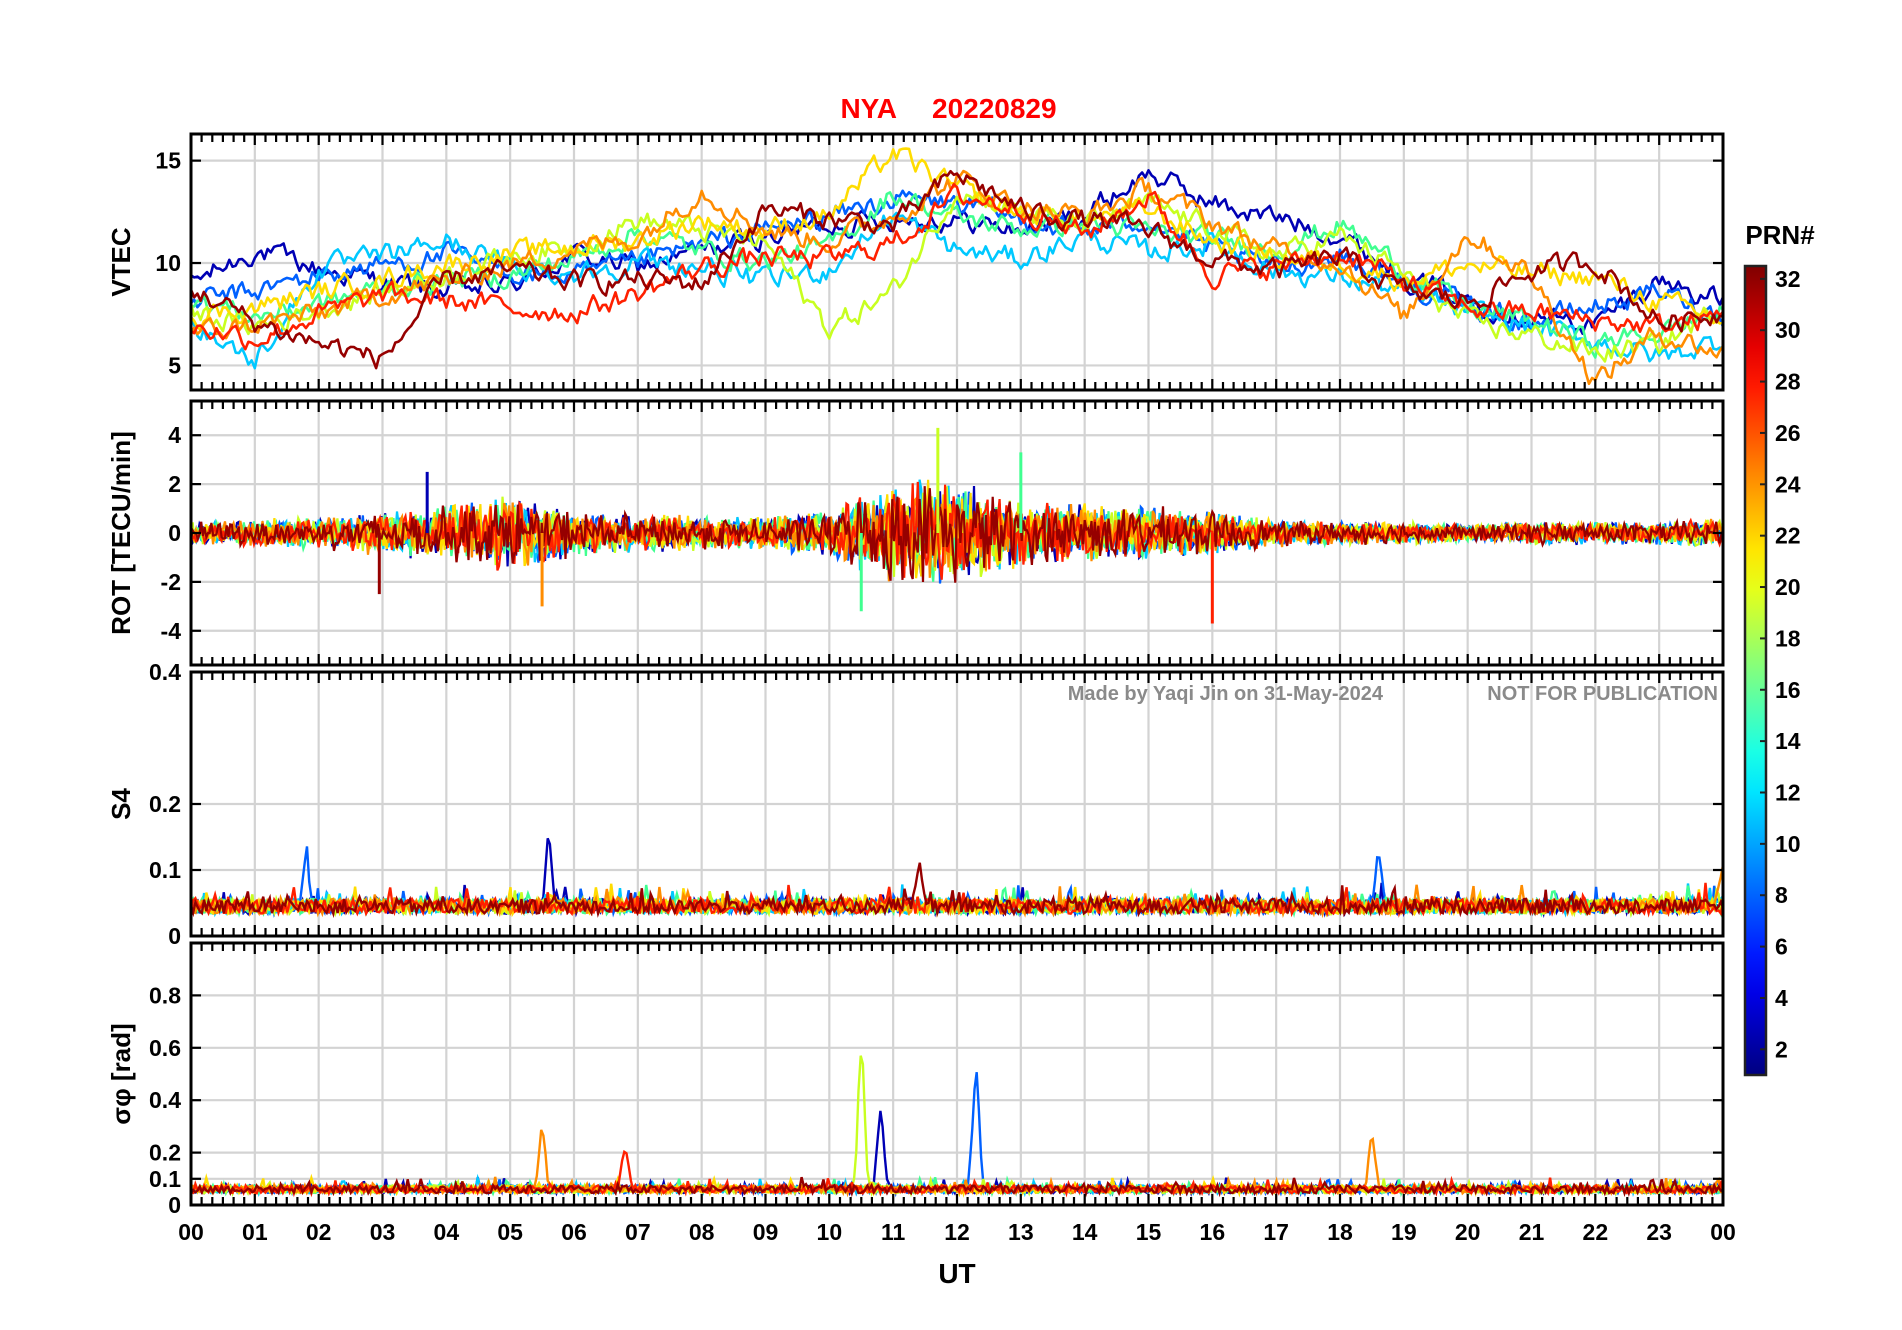 This screenshot has height=1330, width=1902. Describe the element at coordinates (1340, 1232) in the screenshot. I see `x-tick-label: 18` at that location.